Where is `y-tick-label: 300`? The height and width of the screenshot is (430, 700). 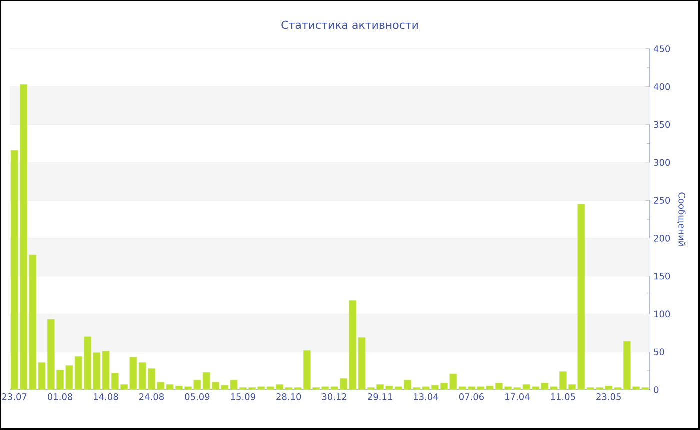
y-tick-label: 300 is located at coordinates (662, 162).